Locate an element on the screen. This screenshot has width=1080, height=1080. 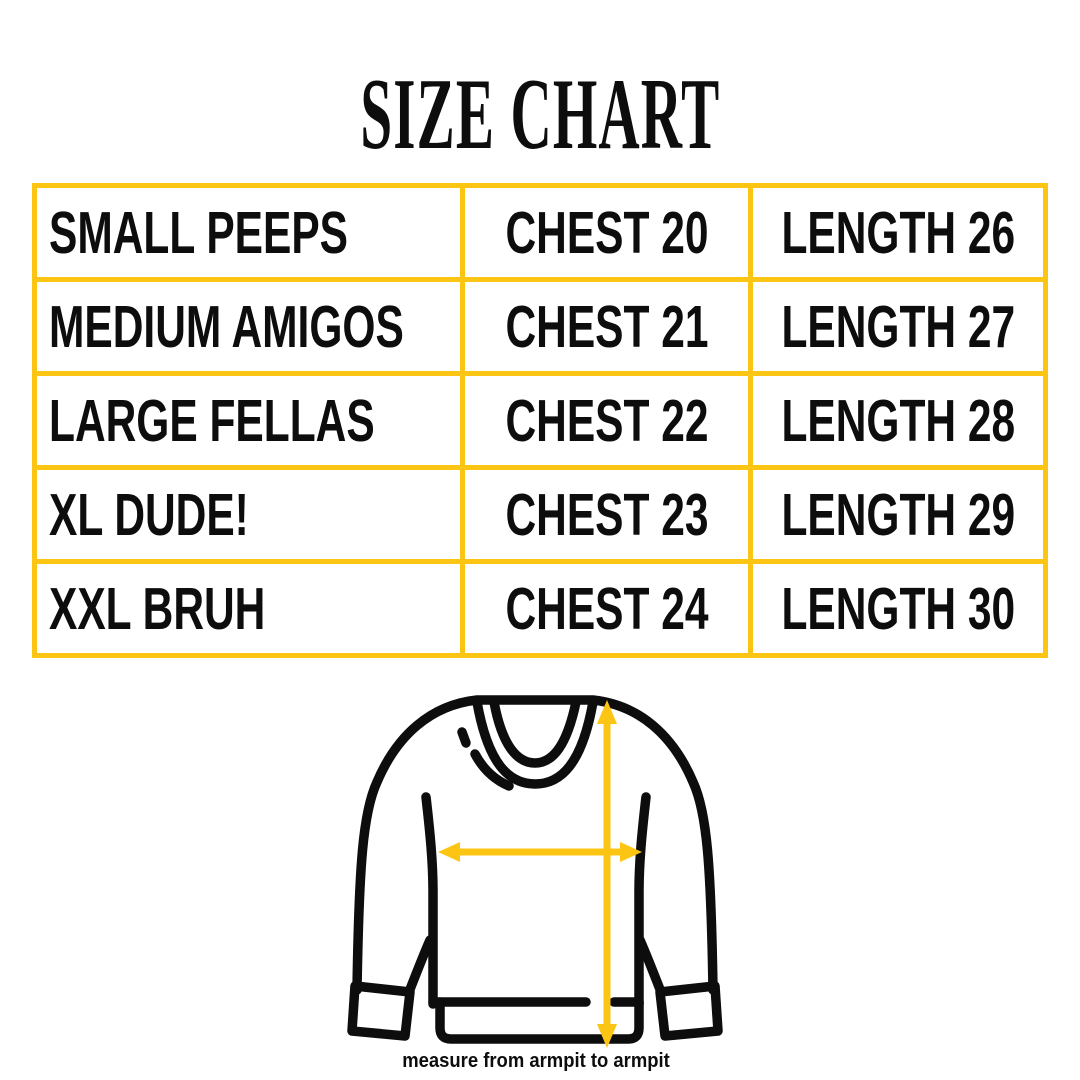
length-arrow-icon is located at coordinates (607, 874).